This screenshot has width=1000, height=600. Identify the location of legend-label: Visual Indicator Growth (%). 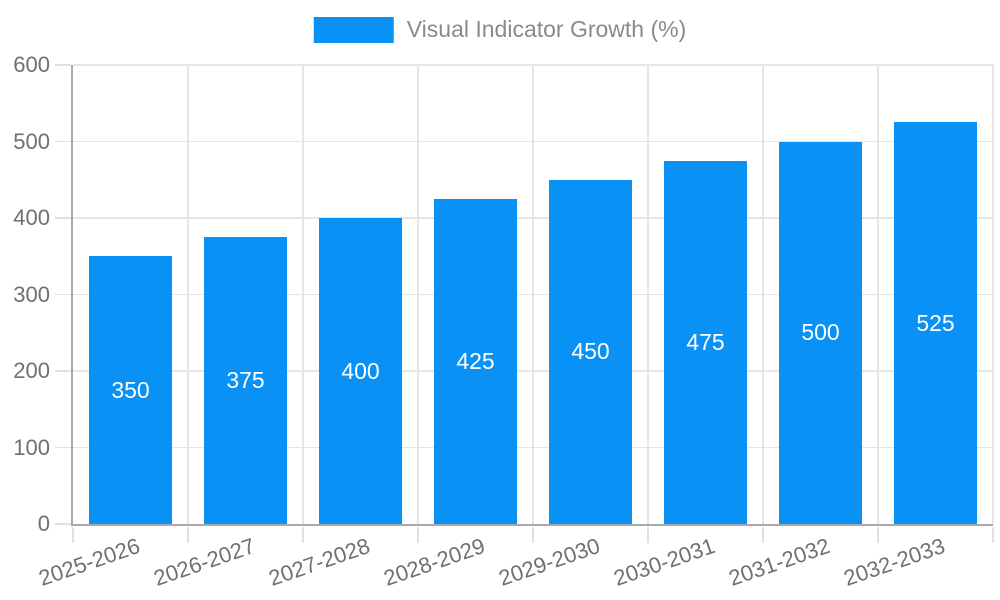
(546, 29).